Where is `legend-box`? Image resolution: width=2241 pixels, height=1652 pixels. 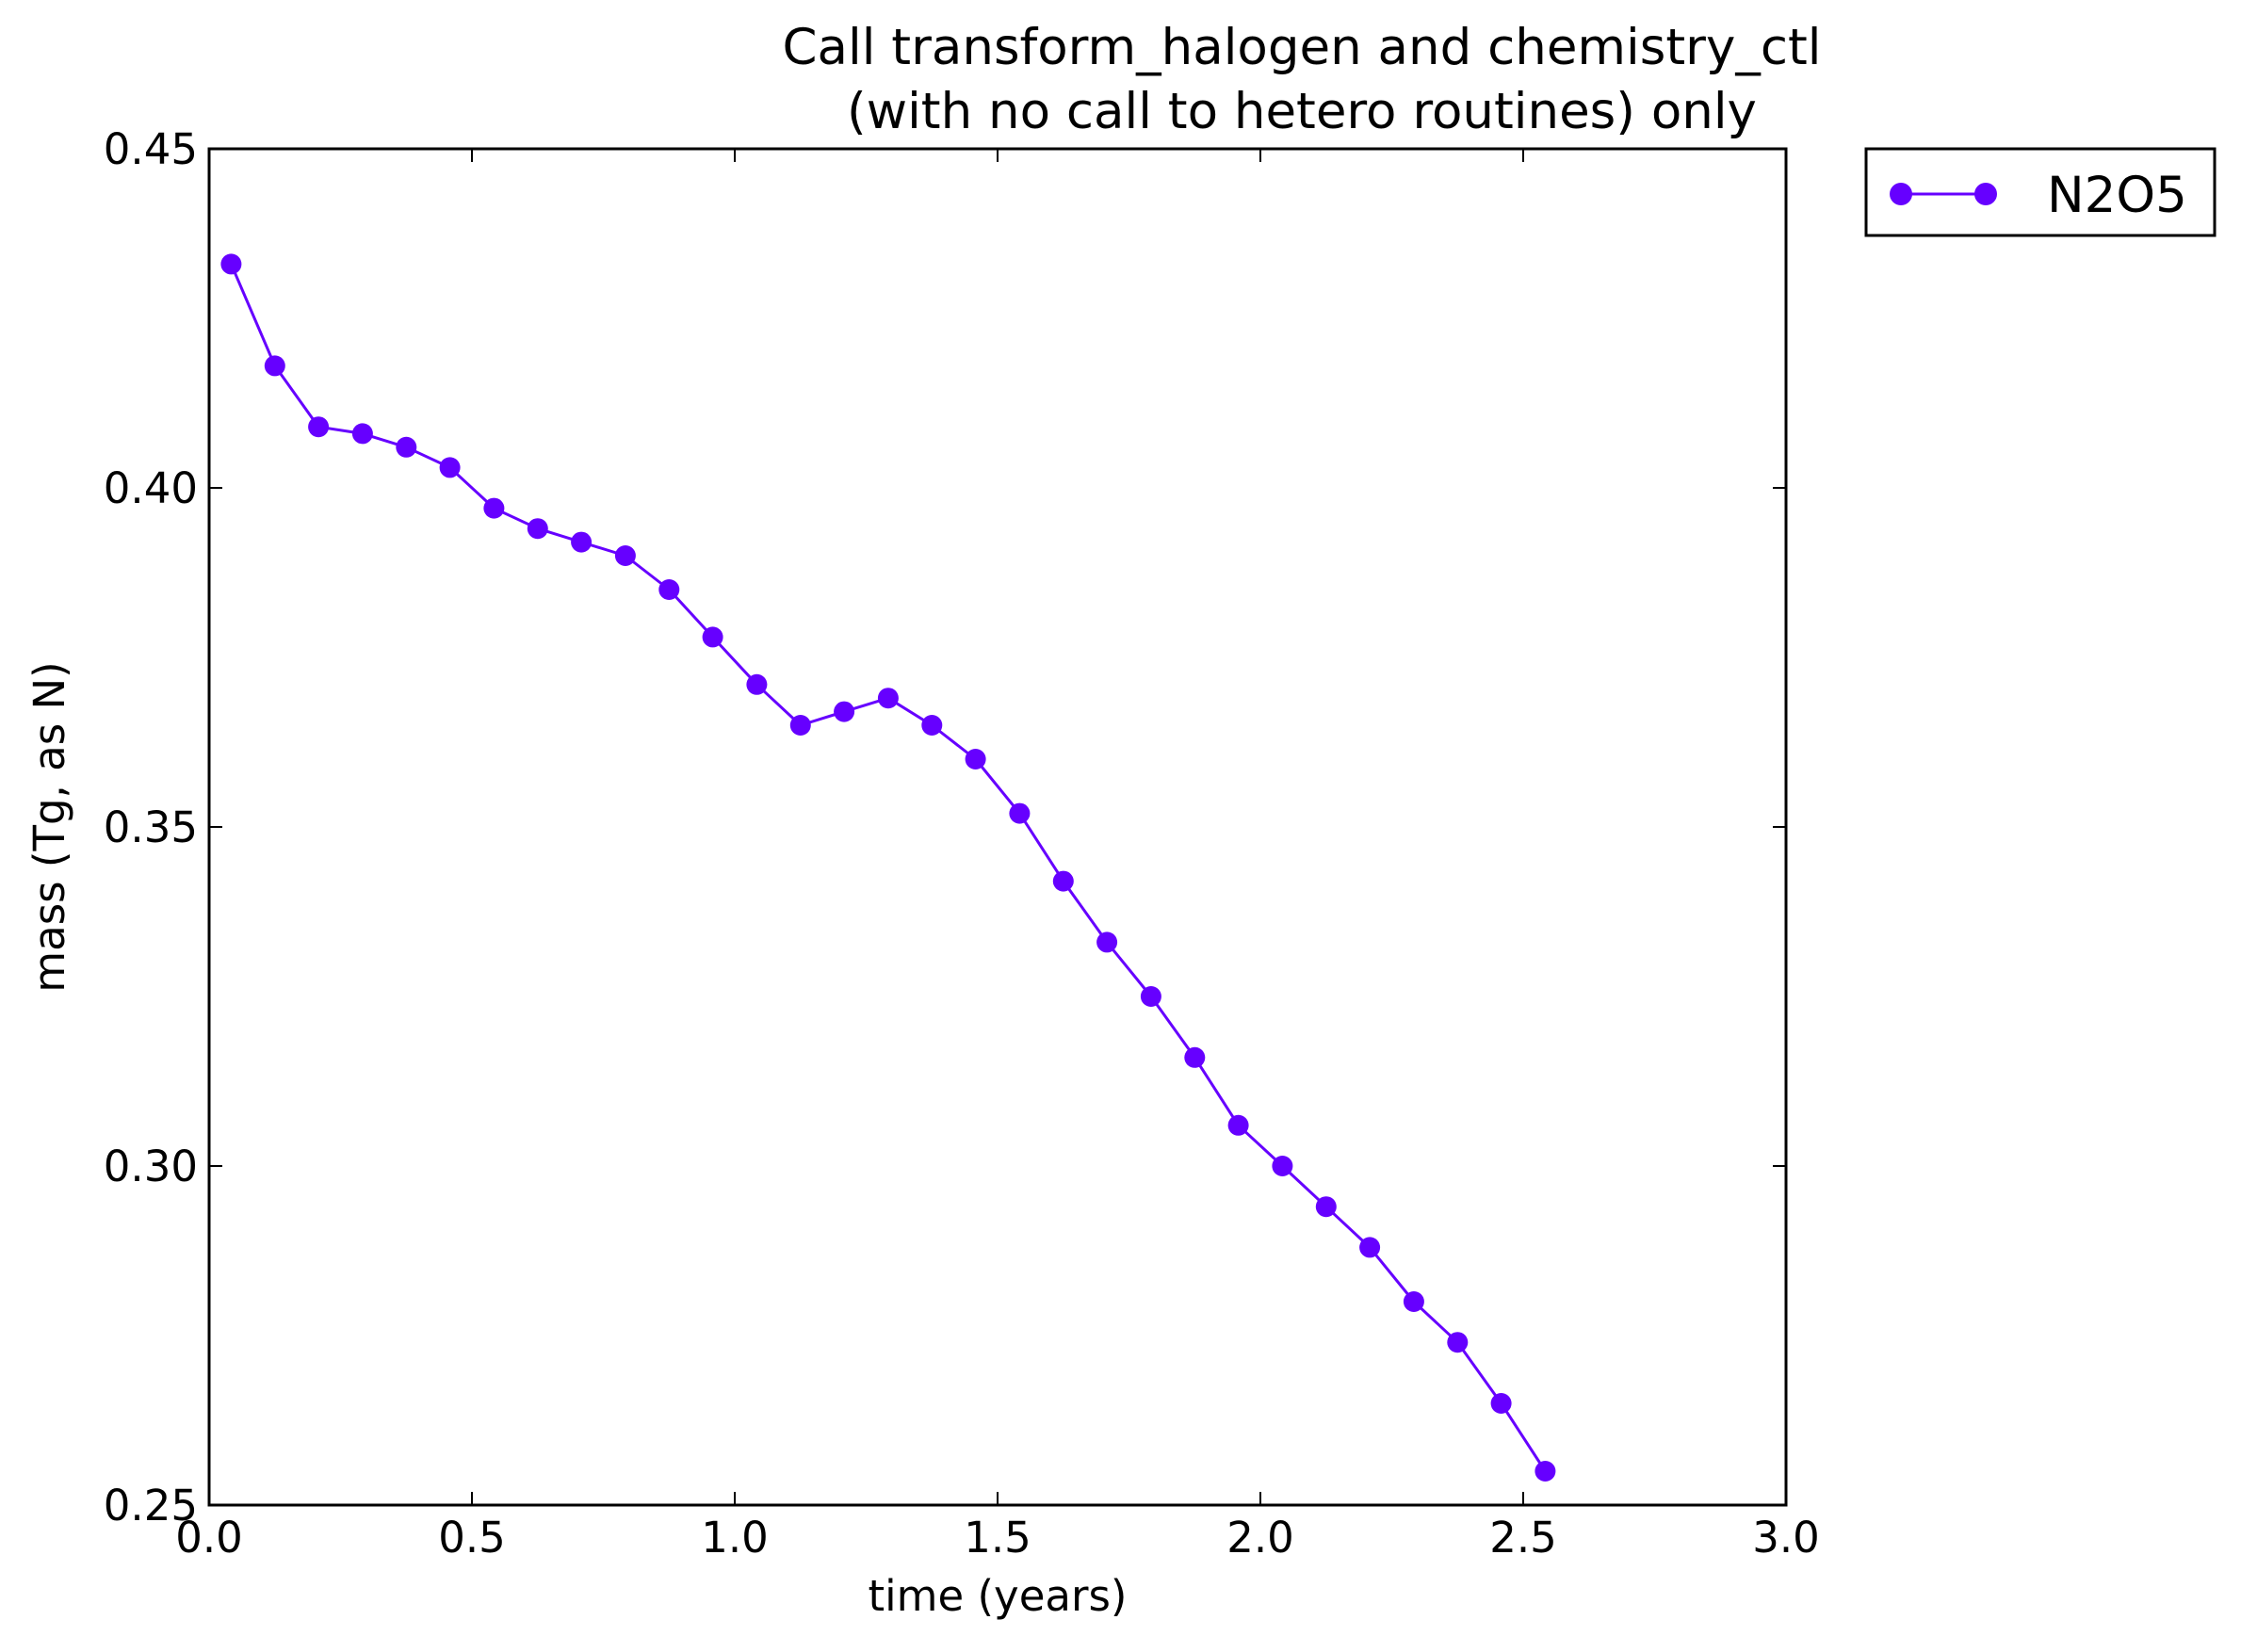
legend-box is located at coordinates (2040, 192).